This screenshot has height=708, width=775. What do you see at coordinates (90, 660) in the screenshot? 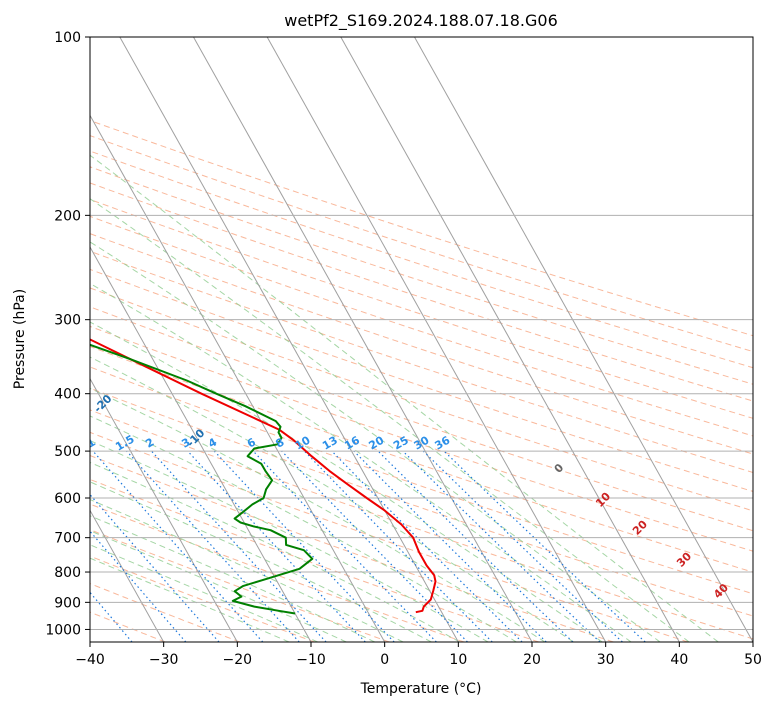
I see `x-tick-label: −40` at bounding box center [90, 660].